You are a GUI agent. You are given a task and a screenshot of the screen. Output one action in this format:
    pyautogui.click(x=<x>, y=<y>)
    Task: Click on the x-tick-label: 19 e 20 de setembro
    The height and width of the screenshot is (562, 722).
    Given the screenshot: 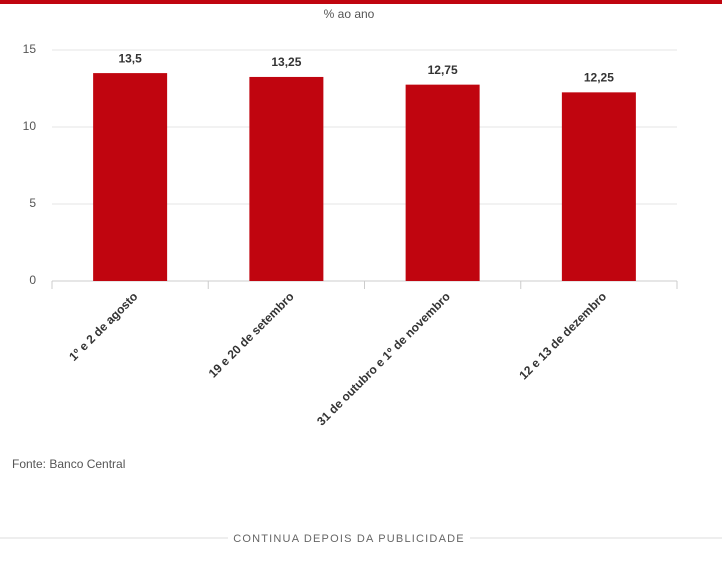 What is the action you would take?
    pyautogui.click(x=251, y=334)
    